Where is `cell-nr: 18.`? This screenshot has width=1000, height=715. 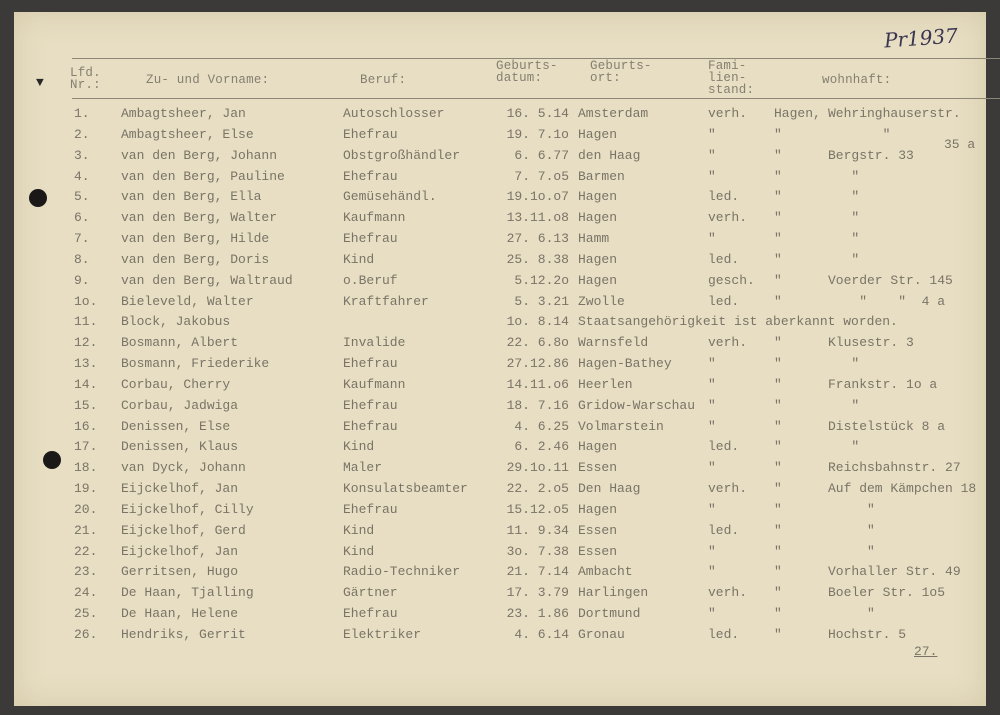
cell-nr: 18. is located at coordinates (86, 468).